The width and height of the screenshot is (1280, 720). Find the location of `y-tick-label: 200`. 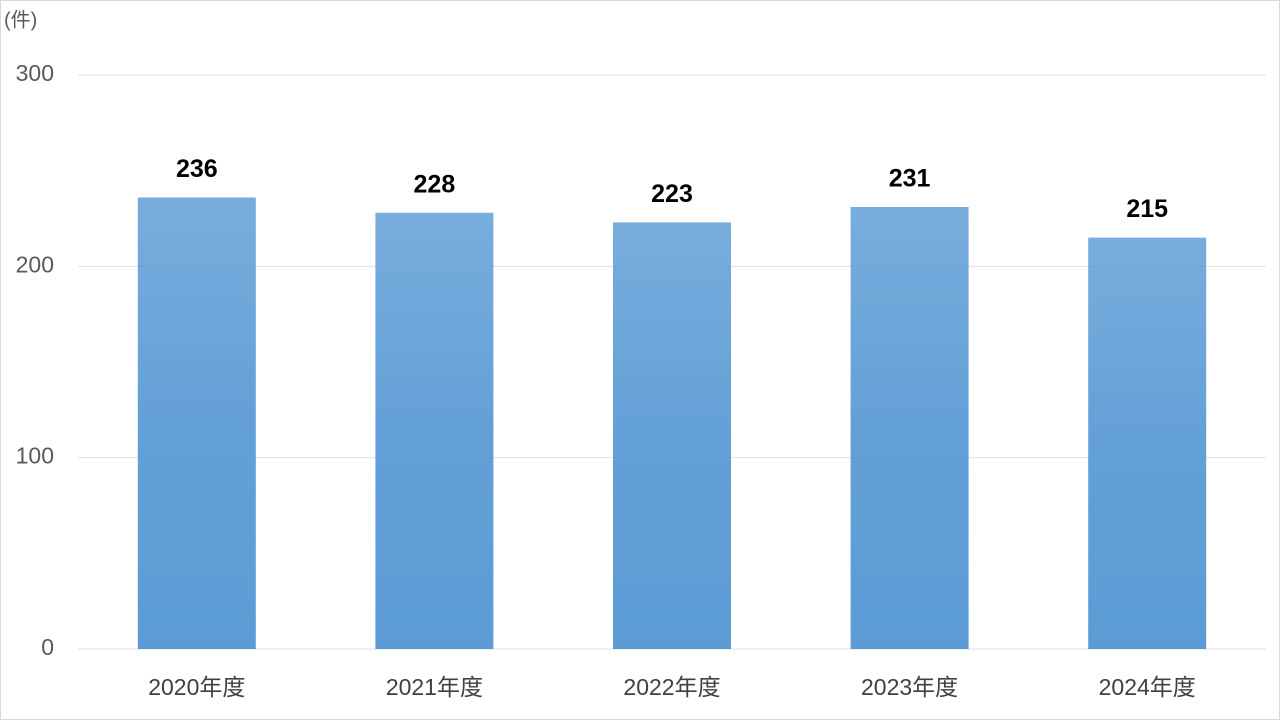

y-tick-label: 200 is located at coordinates (35, 264).